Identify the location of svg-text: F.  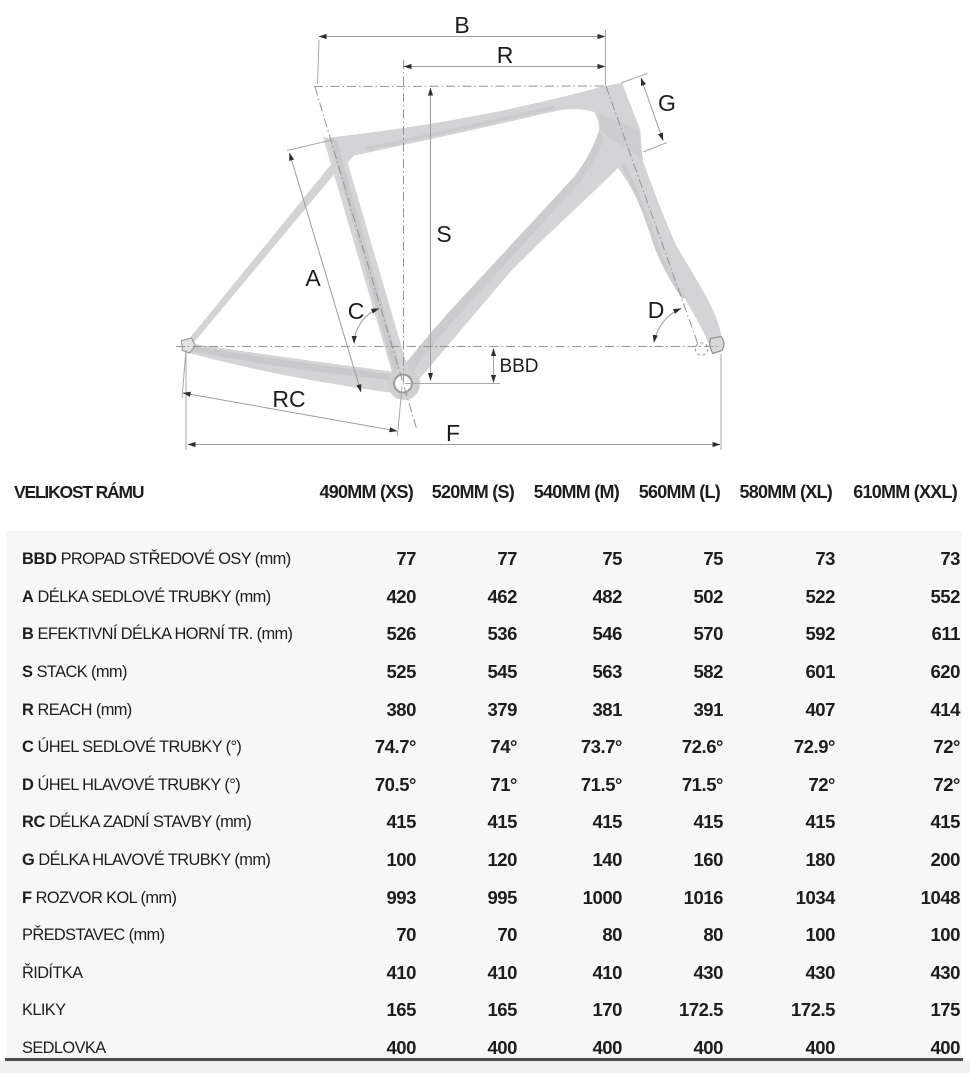
(453, 433).